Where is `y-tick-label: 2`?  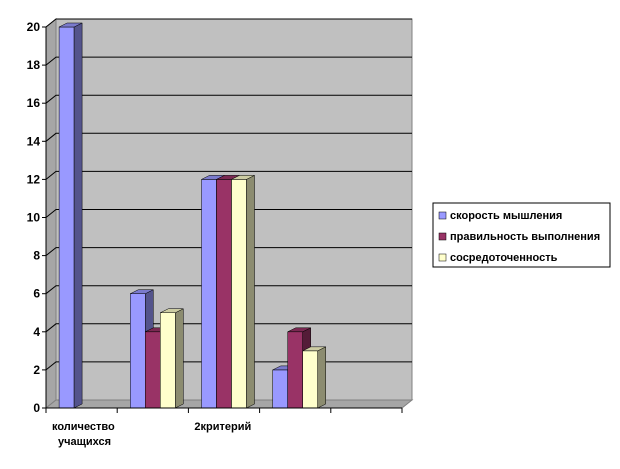
y-tick-label: 2 is located at coordinates (36, 370).